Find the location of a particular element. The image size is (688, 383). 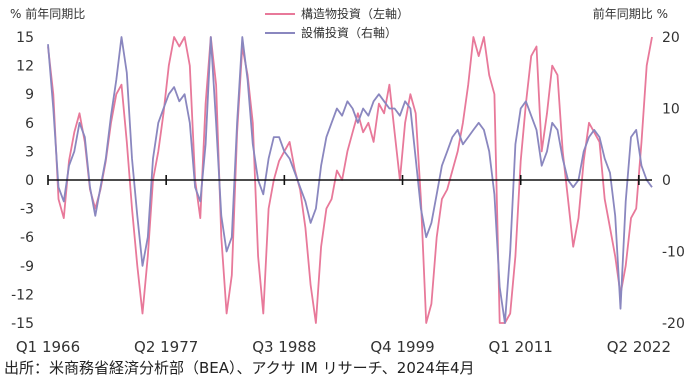

left-tick-label: -3 is located at coordinates (27, 210).